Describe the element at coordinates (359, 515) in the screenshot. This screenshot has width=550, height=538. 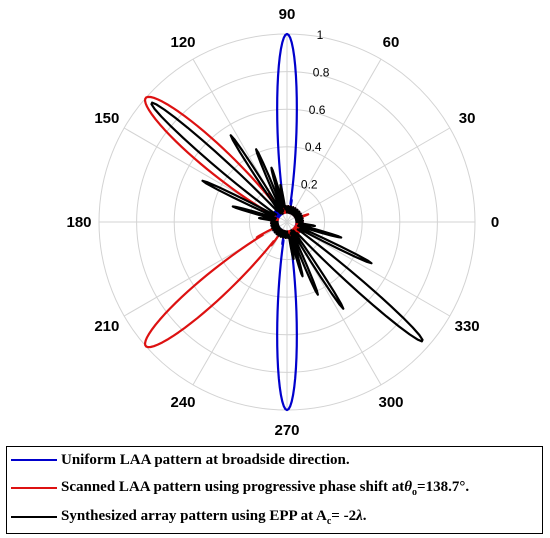
I see `legend-synth-lambda: λ` at that location.